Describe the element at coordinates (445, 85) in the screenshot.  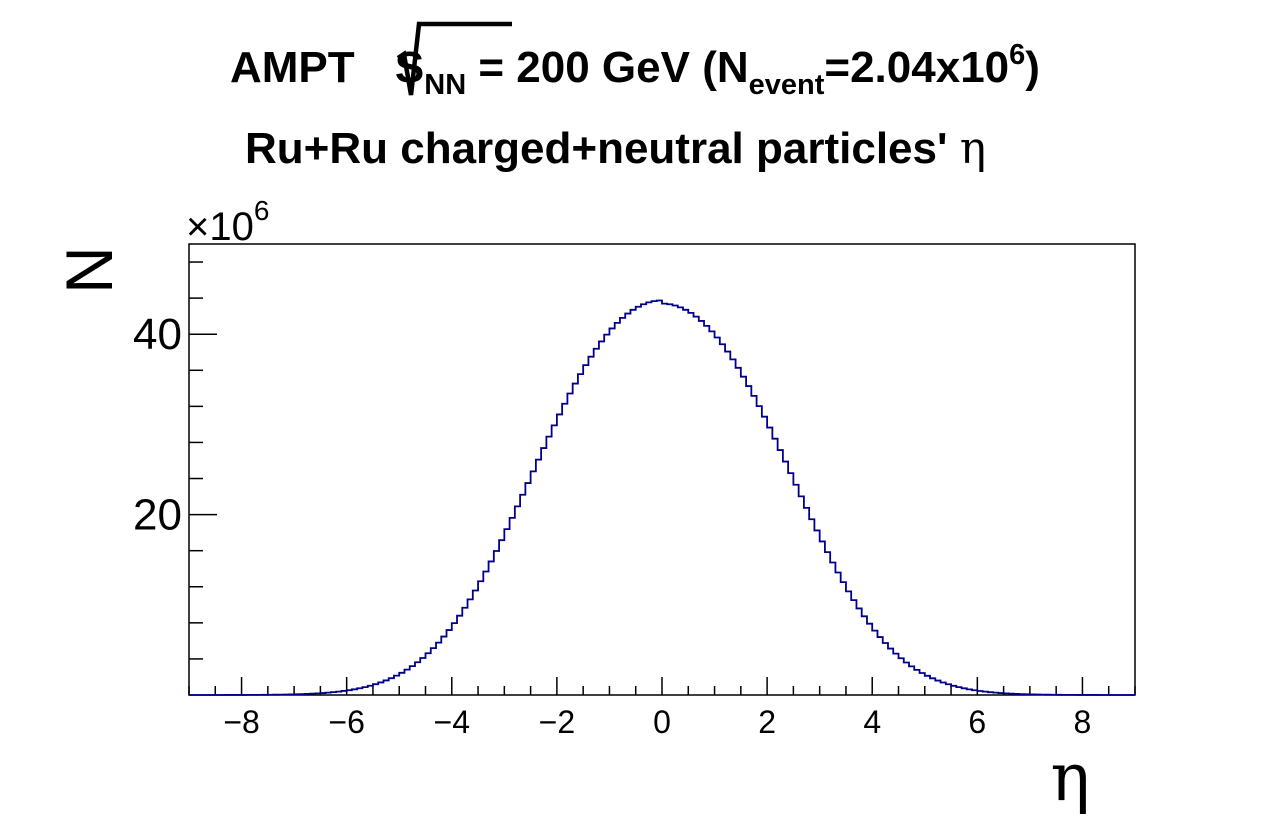
I see `title-sqrt-sub: NN` at that location.